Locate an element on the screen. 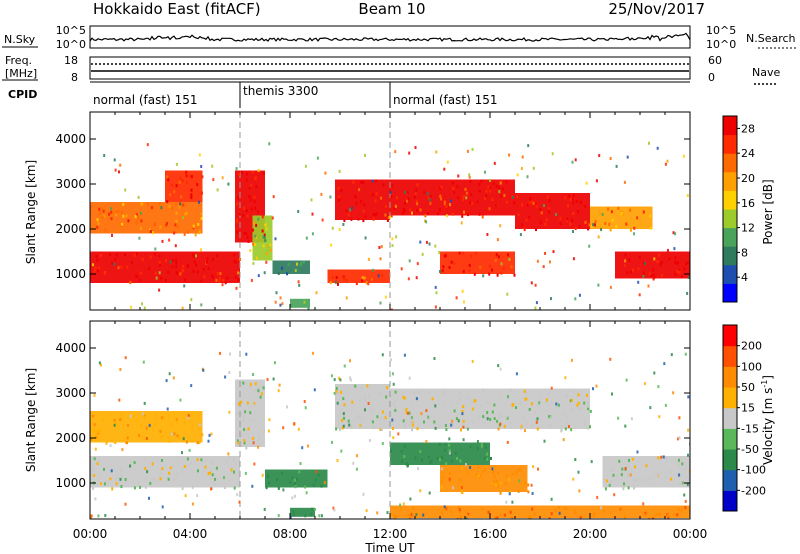 This screenshot has width=800, height=554. heatmap-band is located at coordinates (490, 408).